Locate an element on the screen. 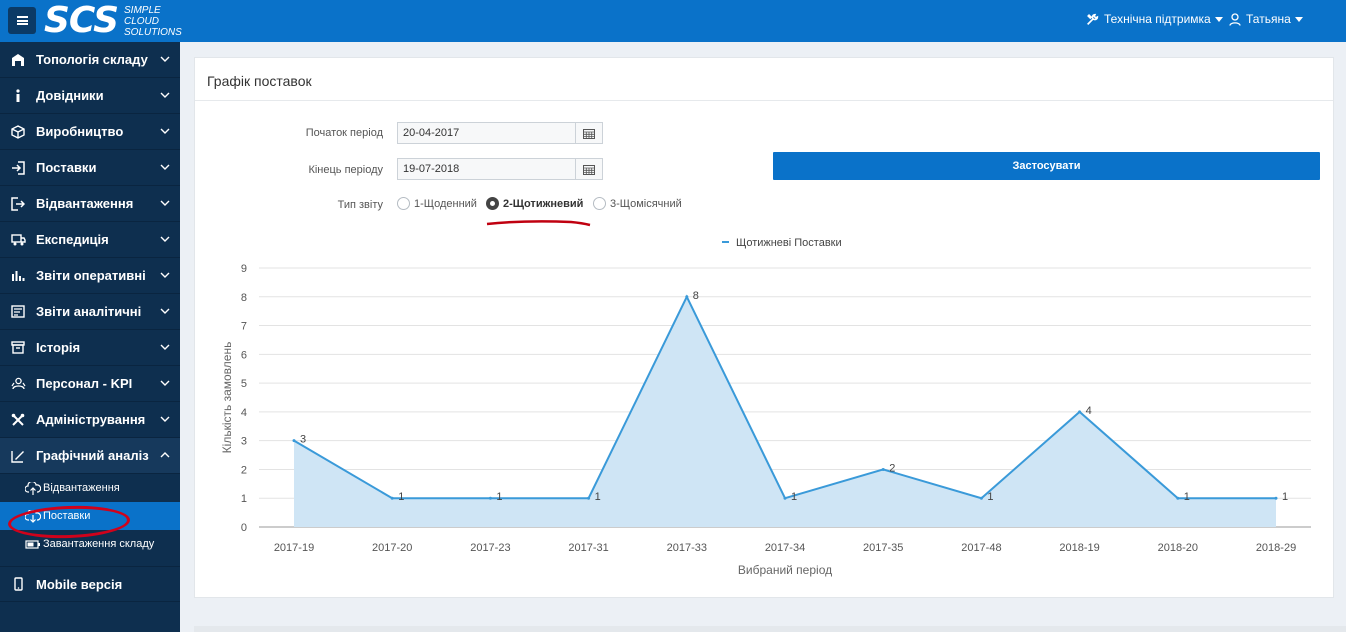 The width and height of the screenshot is (1346, 632). end-date-label: Кінець періоду is located at coordinates (345, 170).